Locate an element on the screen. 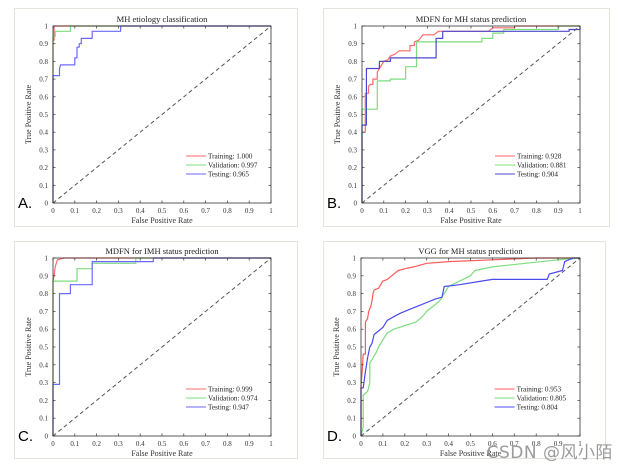 The height and width of the screenshot is (467, 629). legend-entry: Testing: 0.804 is located at coordinates (537, 408).